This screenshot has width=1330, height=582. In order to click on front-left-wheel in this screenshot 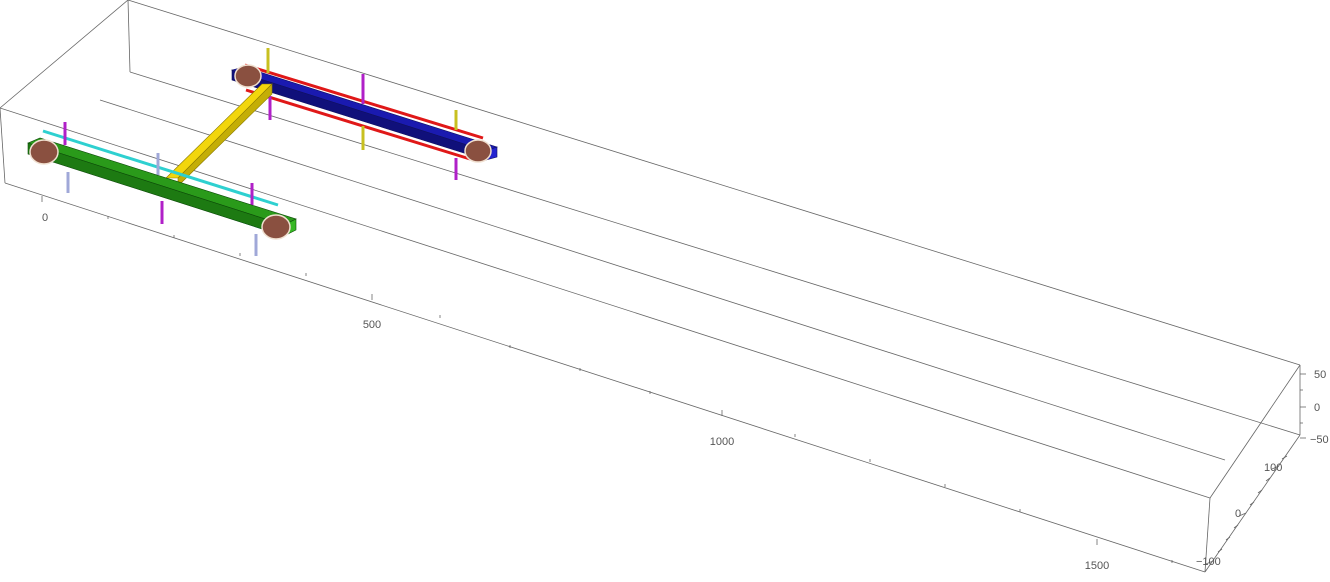, I will do `click(44, 152)`.